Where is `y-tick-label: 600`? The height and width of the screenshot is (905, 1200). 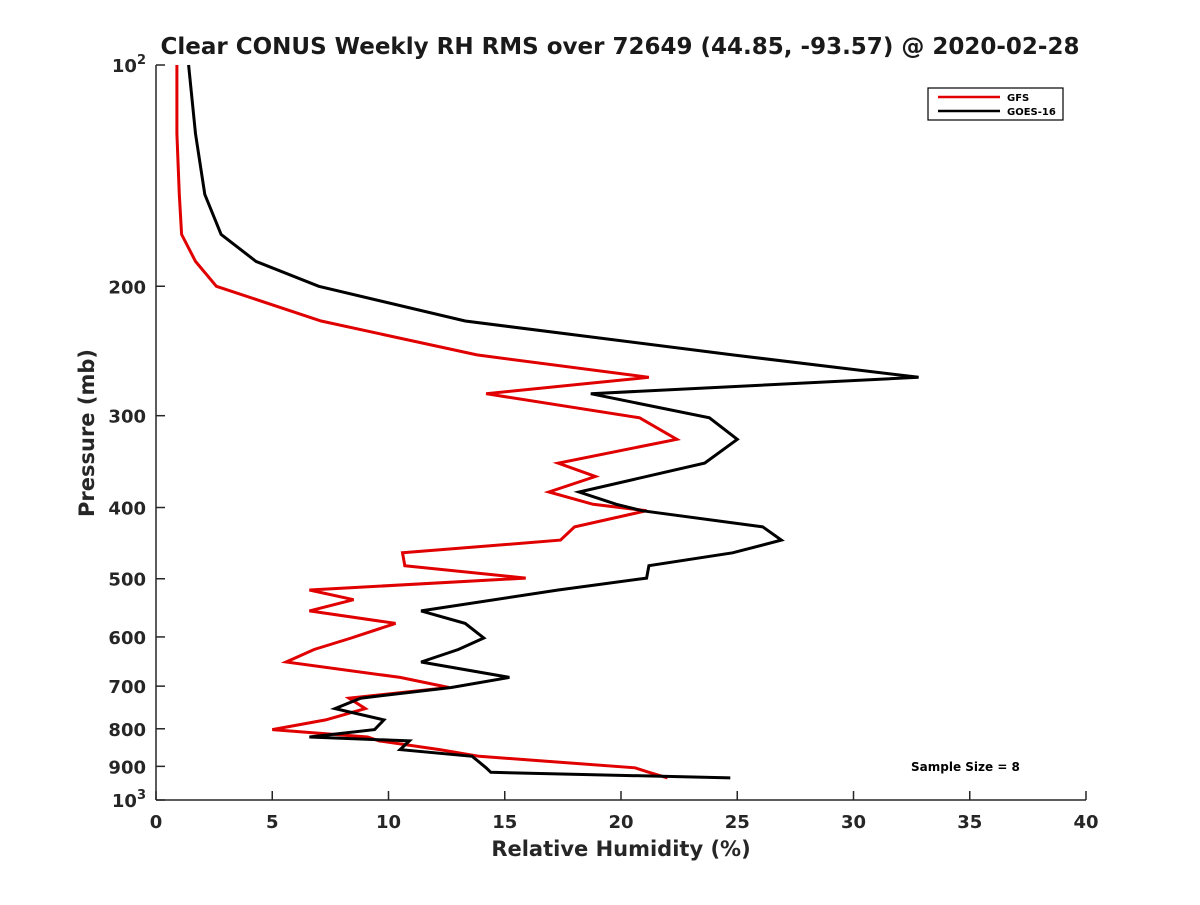
y-tick-label: 600 is located at coordinates (127, 638).